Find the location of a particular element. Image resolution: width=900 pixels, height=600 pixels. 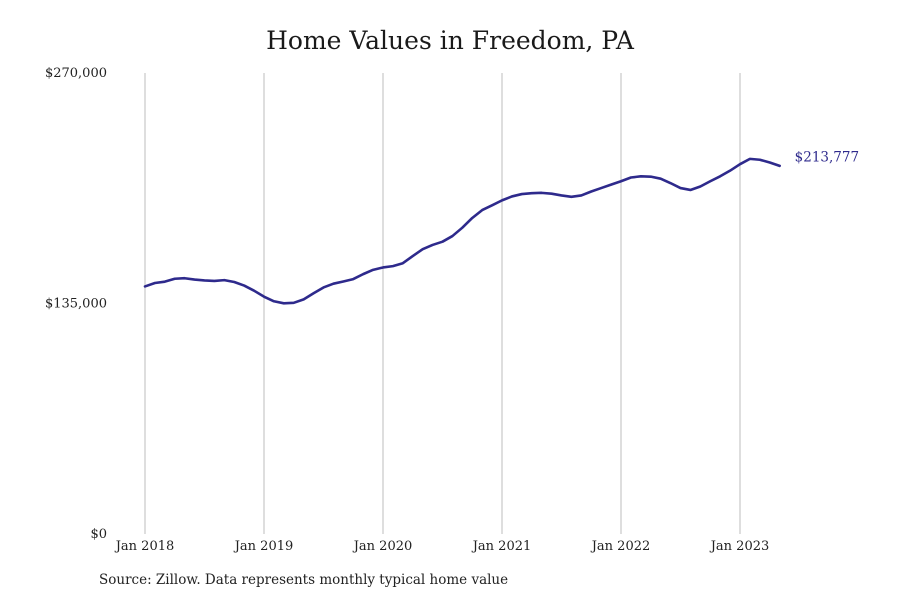

x-tick-label: Jan 2023 is located at coordinates (739, 546).